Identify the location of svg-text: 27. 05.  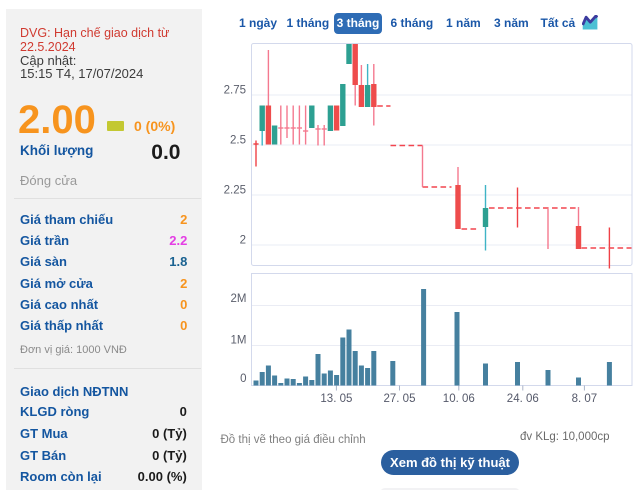
(400, 399).